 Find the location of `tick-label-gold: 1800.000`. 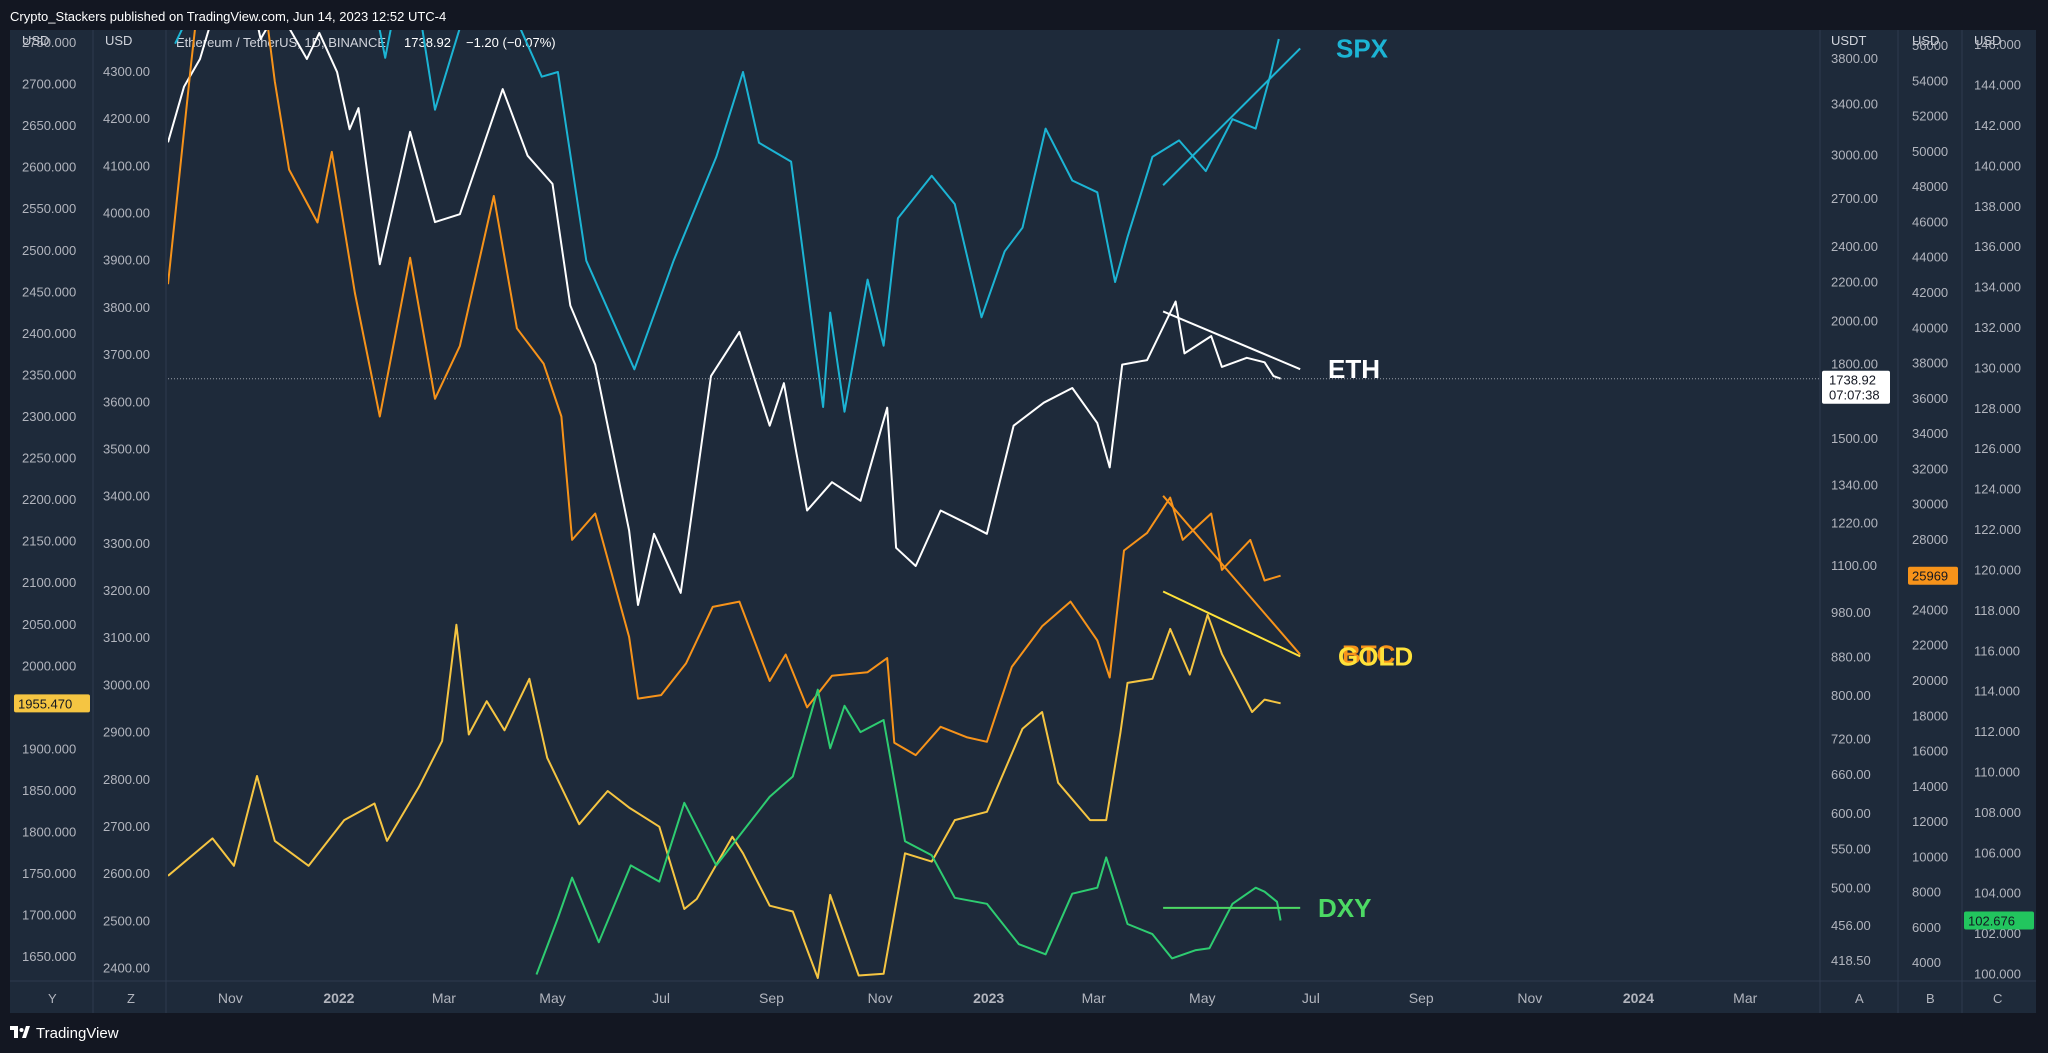

tick-label-gold: 1800.000 is located at coordinates (49, 832).